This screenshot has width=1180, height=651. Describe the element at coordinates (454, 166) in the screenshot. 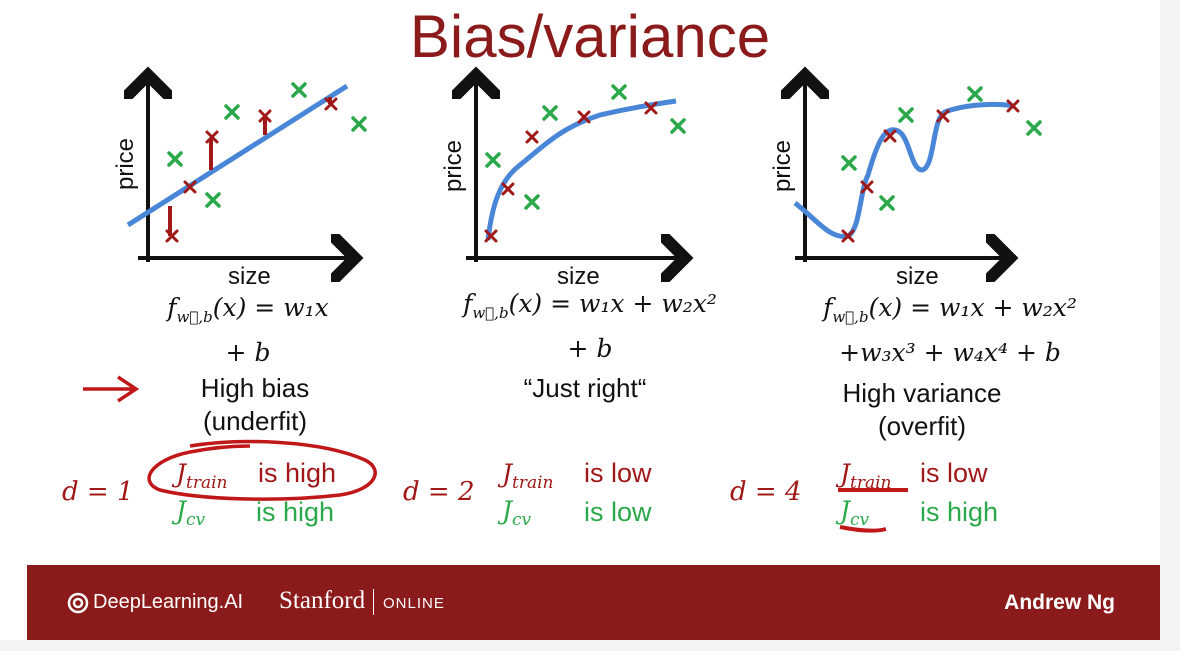

I see `panel2-ylabel: price` at that location.